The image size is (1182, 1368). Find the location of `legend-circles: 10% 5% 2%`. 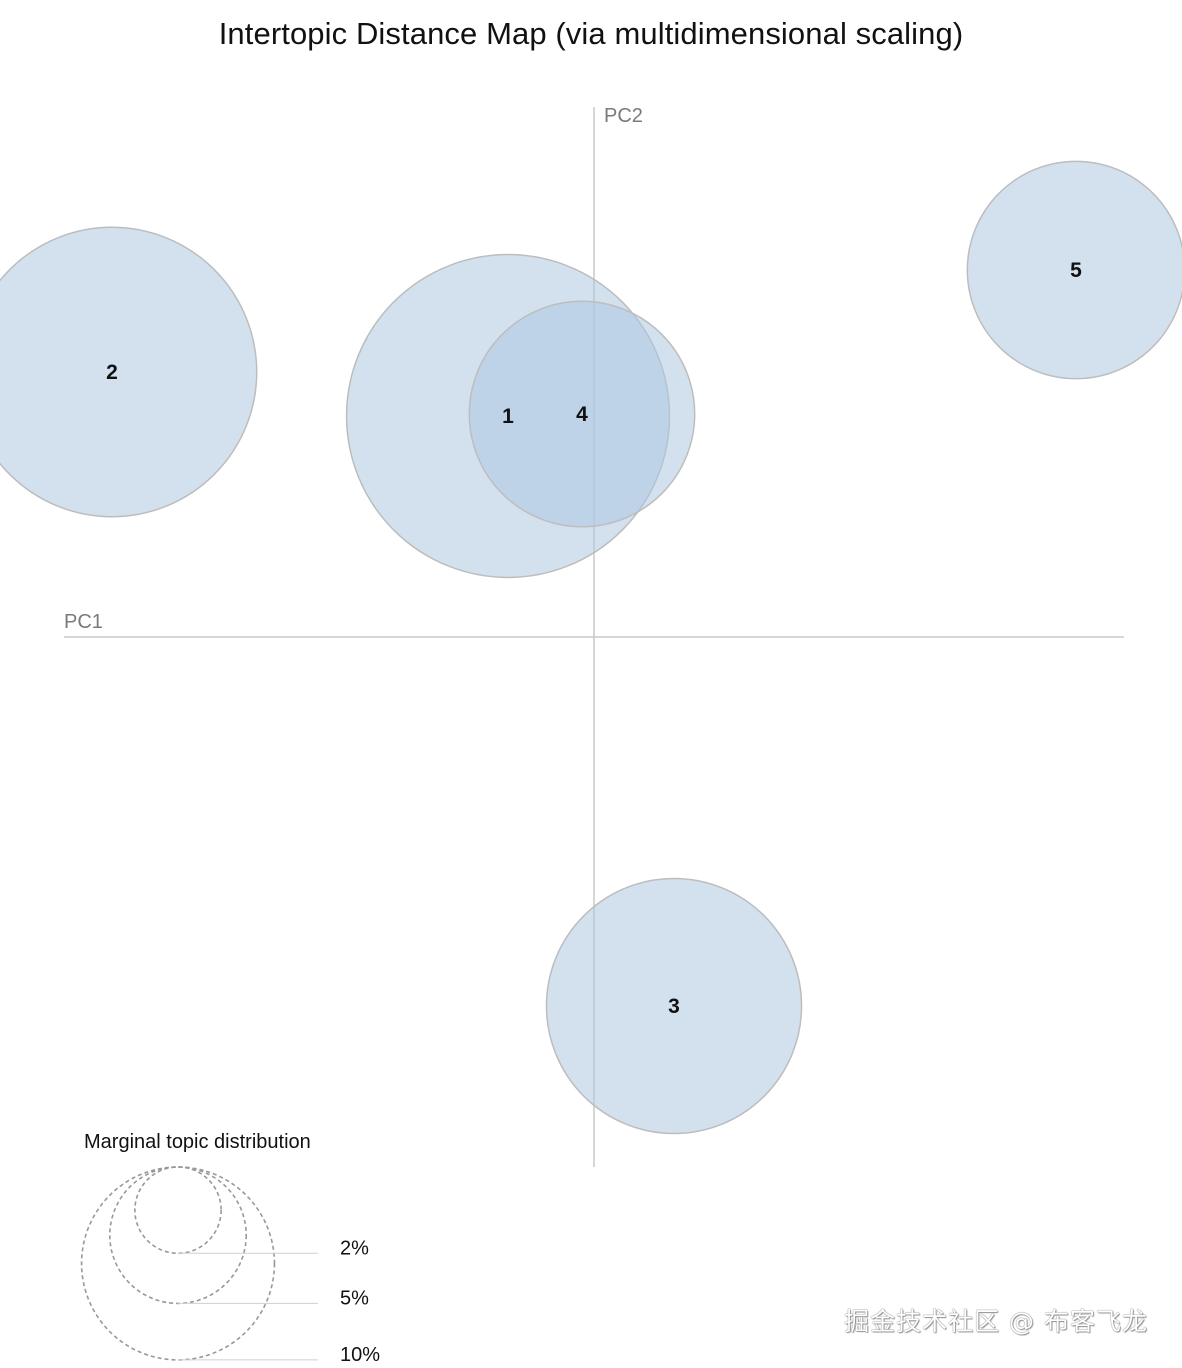

legend-circles: 10% 5% 2% is located at coordinates (230, 1266).